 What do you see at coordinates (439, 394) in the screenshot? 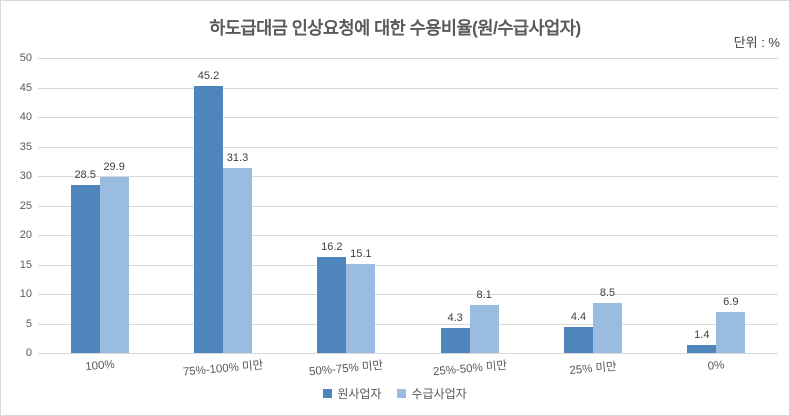
I see `legend-label: 수급사업자` at bounding box center [439, 394].